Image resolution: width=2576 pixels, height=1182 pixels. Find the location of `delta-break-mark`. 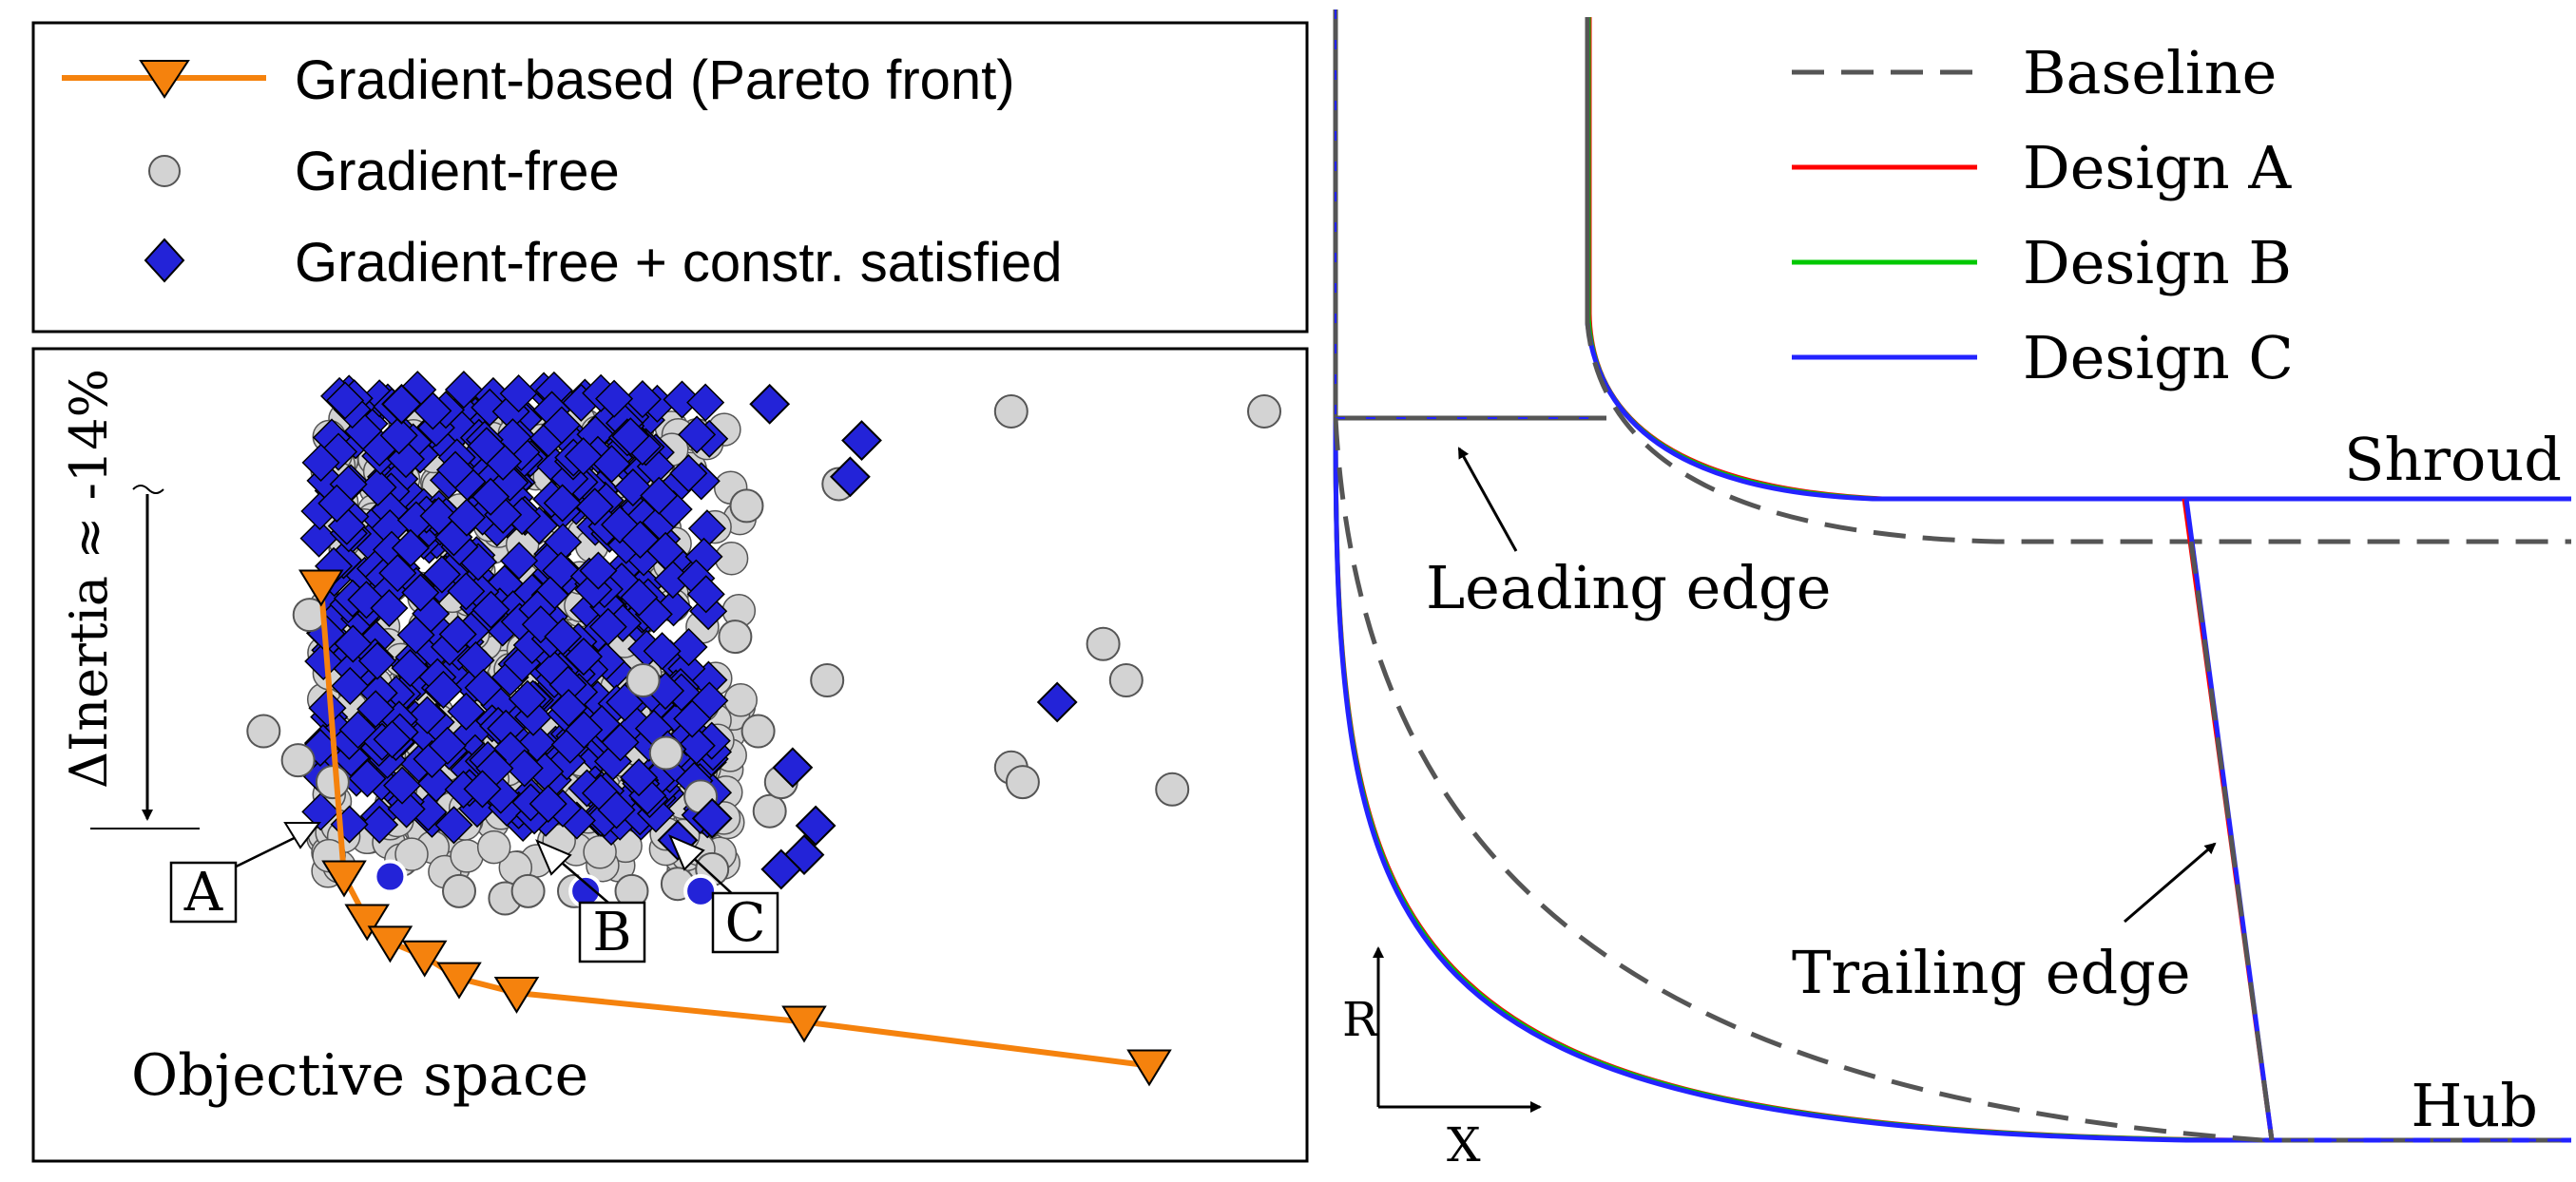

delta-break-mark is located at coordinates (148, 489).